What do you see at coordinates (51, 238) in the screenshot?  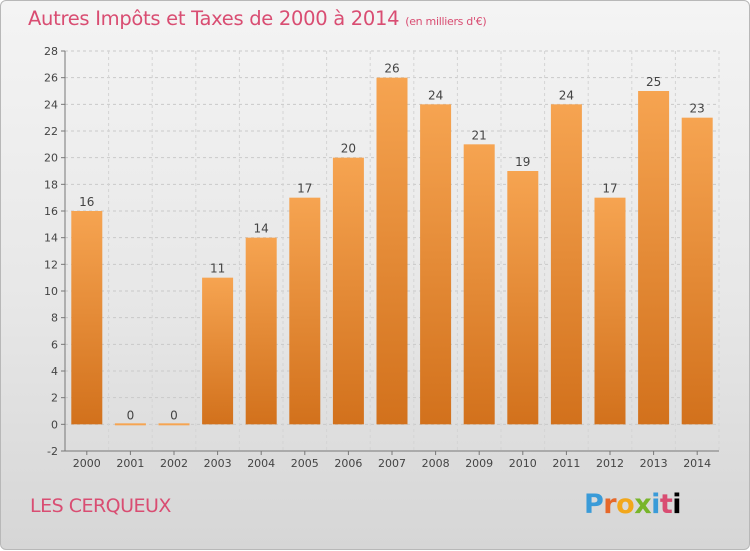 I see `y-tick-label: 14` at bounding box center [51, 238].